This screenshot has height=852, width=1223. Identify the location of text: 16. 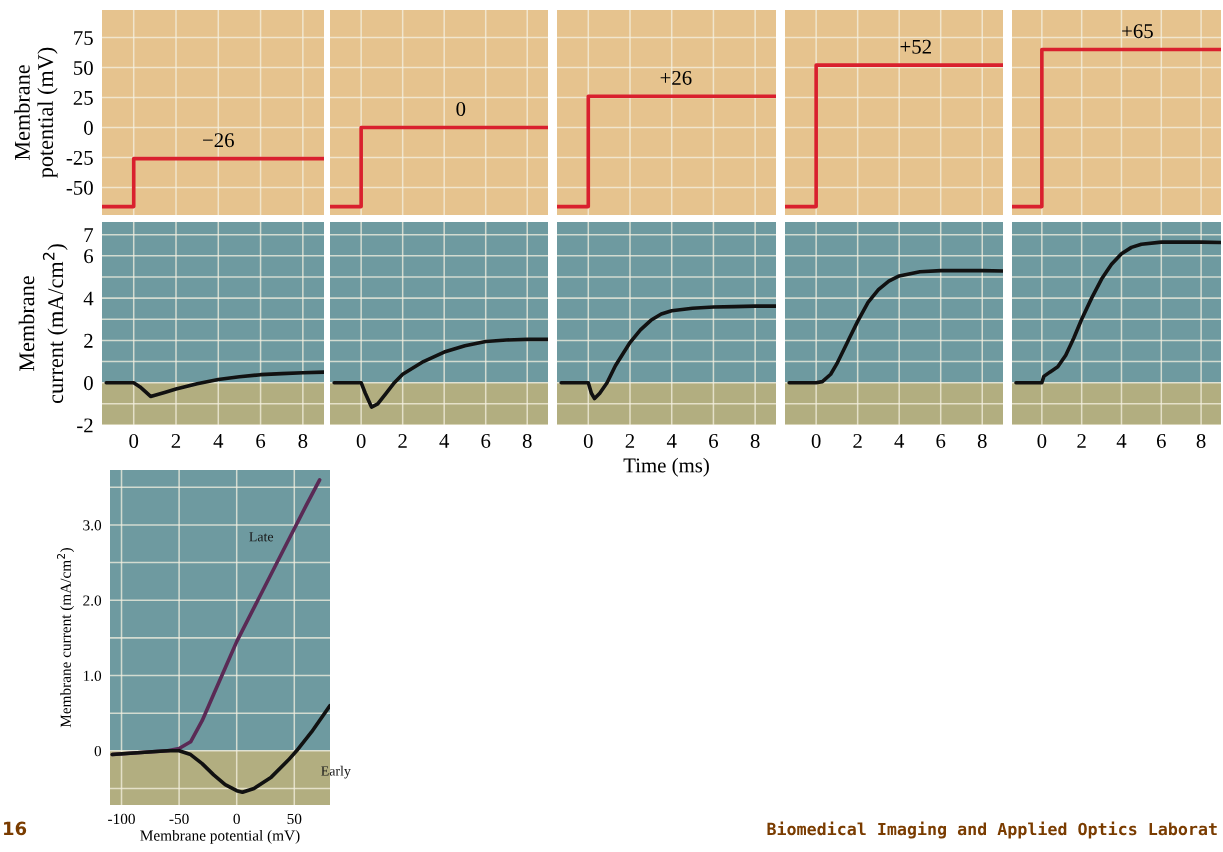
(15, 828).